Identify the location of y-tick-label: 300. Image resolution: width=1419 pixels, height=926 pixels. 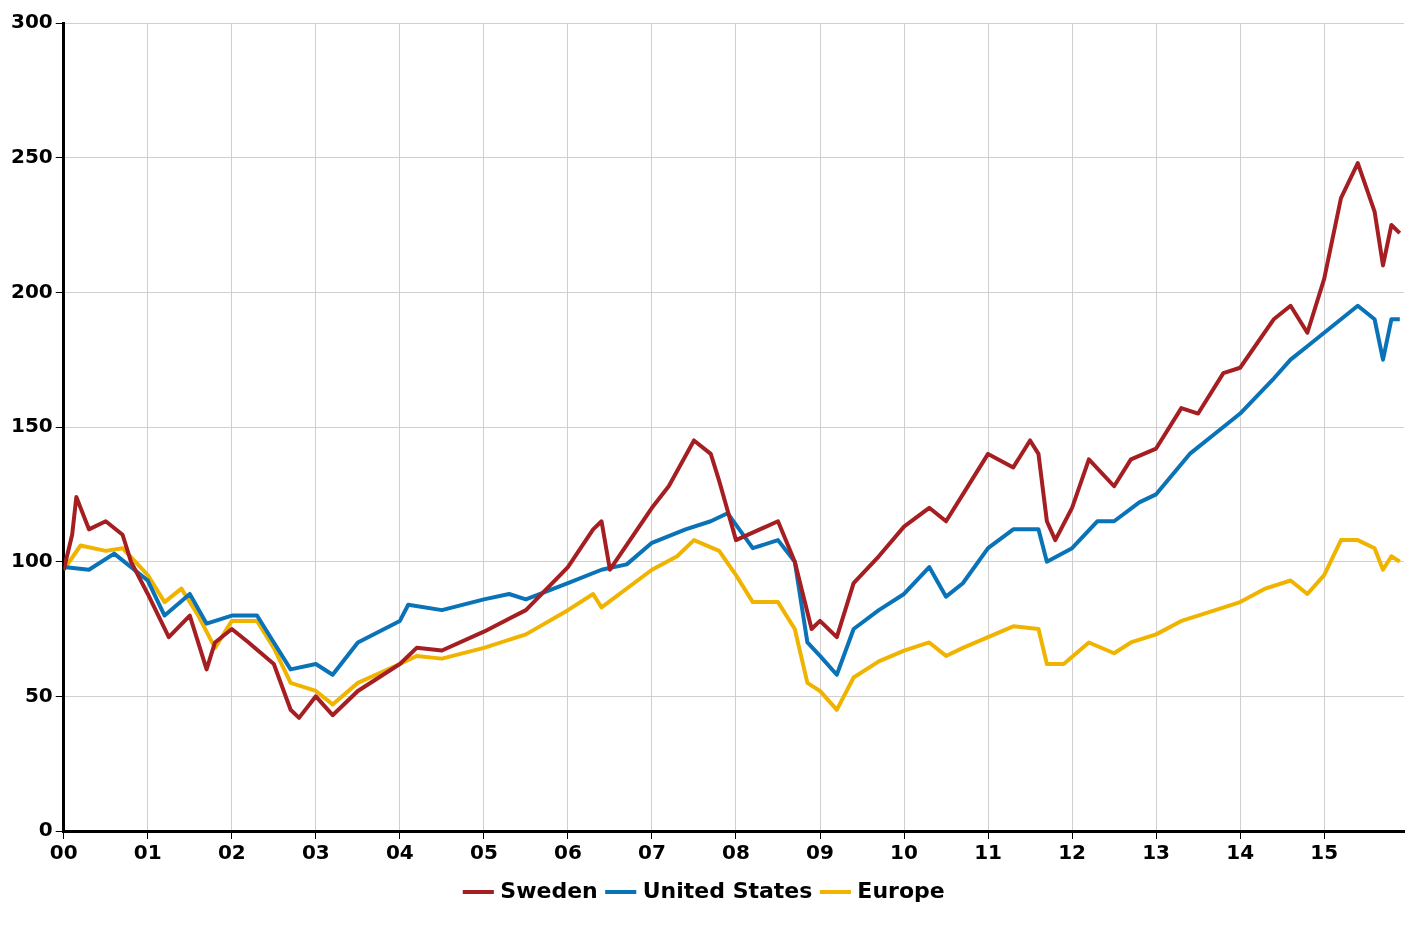
(32, 21).